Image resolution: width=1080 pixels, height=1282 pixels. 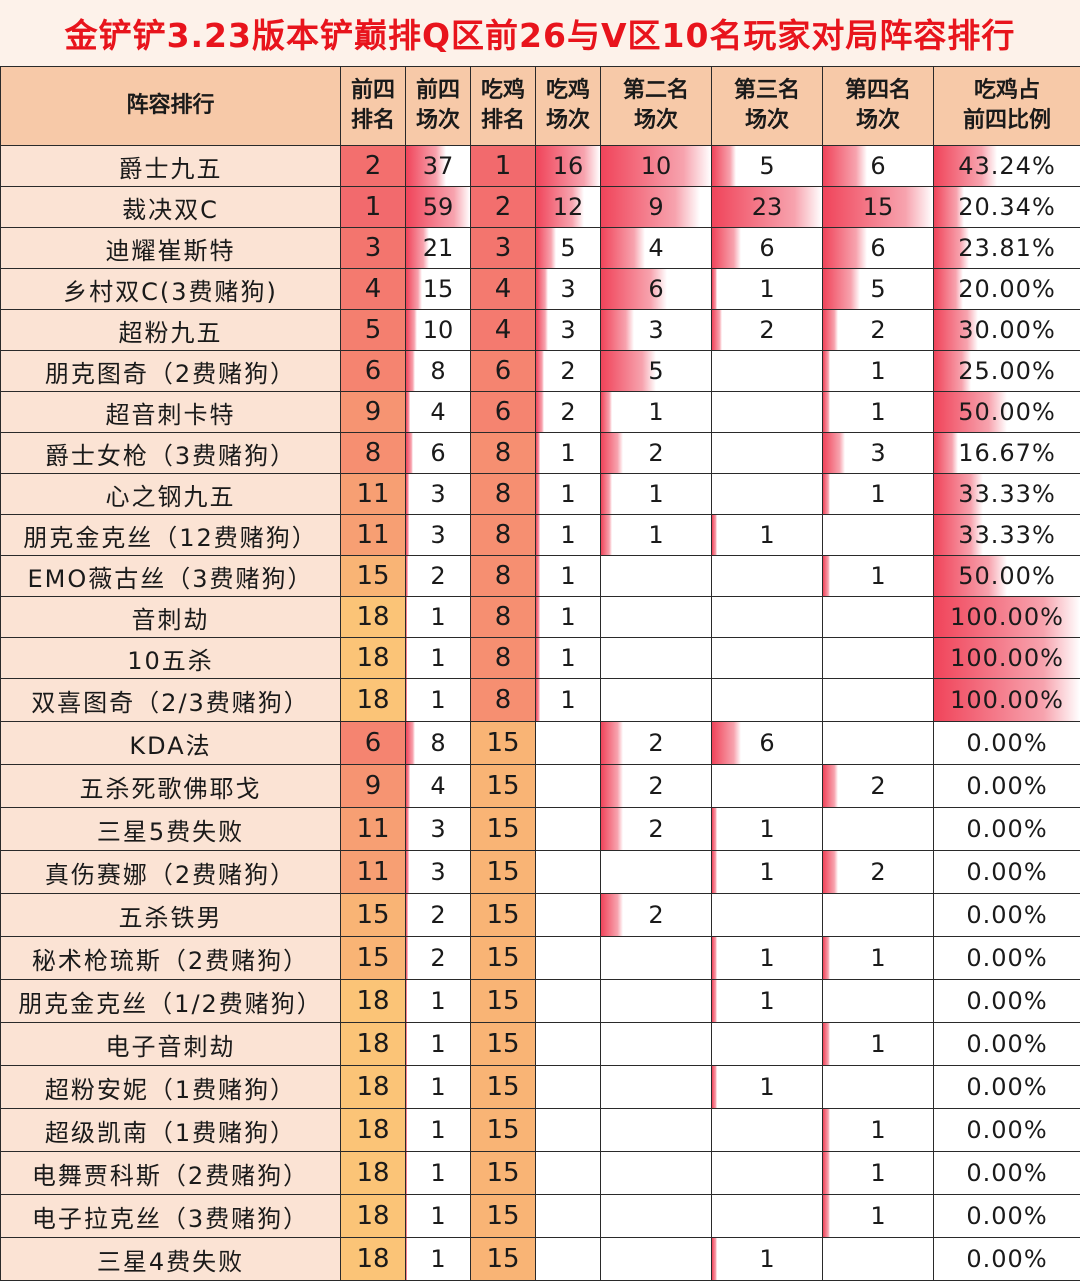 What do you see at coordinates (878, 330) in the screenshot?
I see `cell-fourth-games: 2` at bounding box center [878, 330].